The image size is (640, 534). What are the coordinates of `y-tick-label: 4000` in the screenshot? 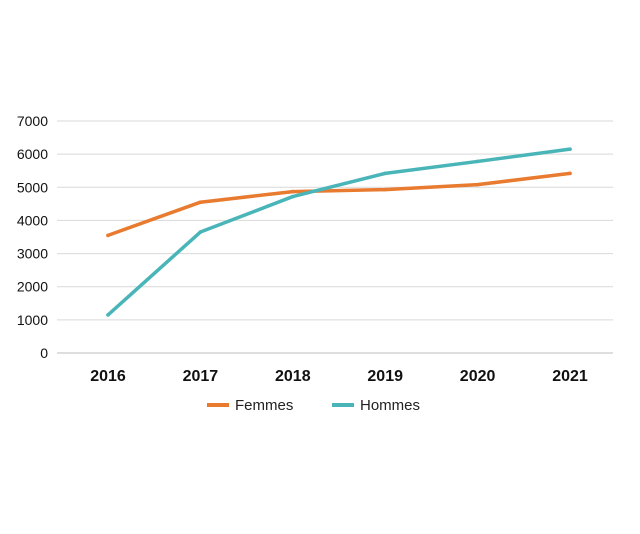 It's located at (32, 220).